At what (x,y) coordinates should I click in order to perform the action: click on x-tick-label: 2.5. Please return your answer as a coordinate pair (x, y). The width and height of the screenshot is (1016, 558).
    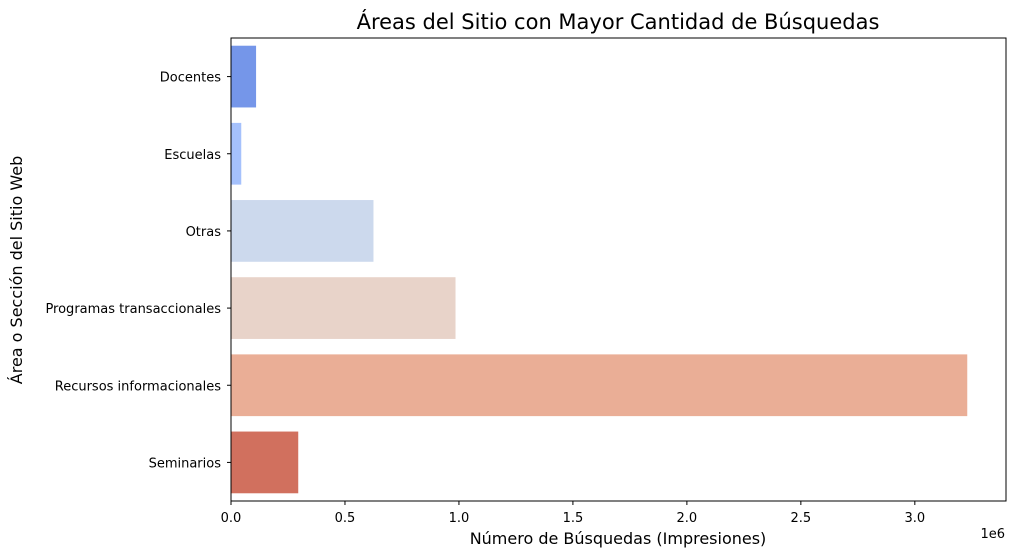
    Looking at the image, I should click on (801, 518).